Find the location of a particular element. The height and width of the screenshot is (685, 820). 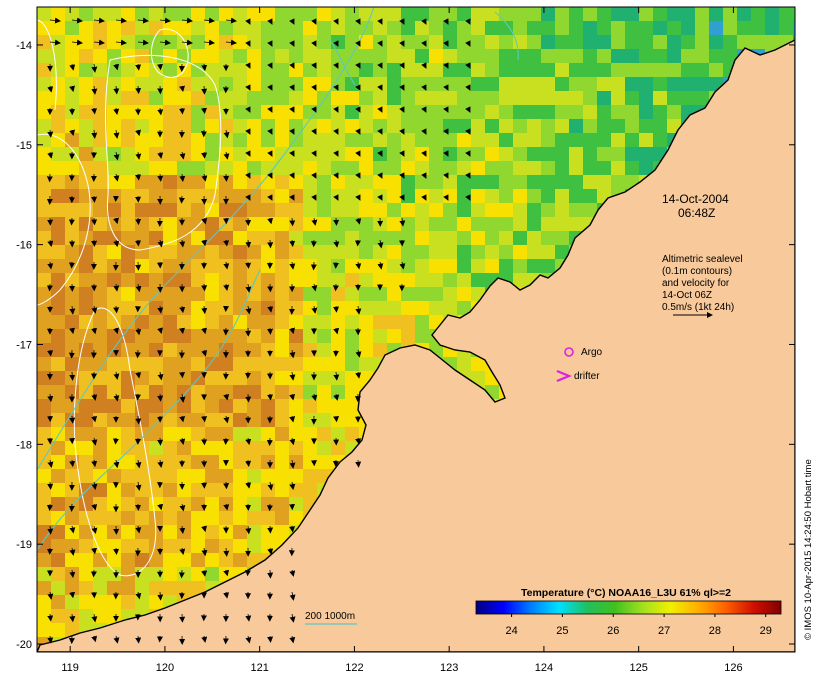

time-label: 06:48Z is located at coordinates (696, 213).